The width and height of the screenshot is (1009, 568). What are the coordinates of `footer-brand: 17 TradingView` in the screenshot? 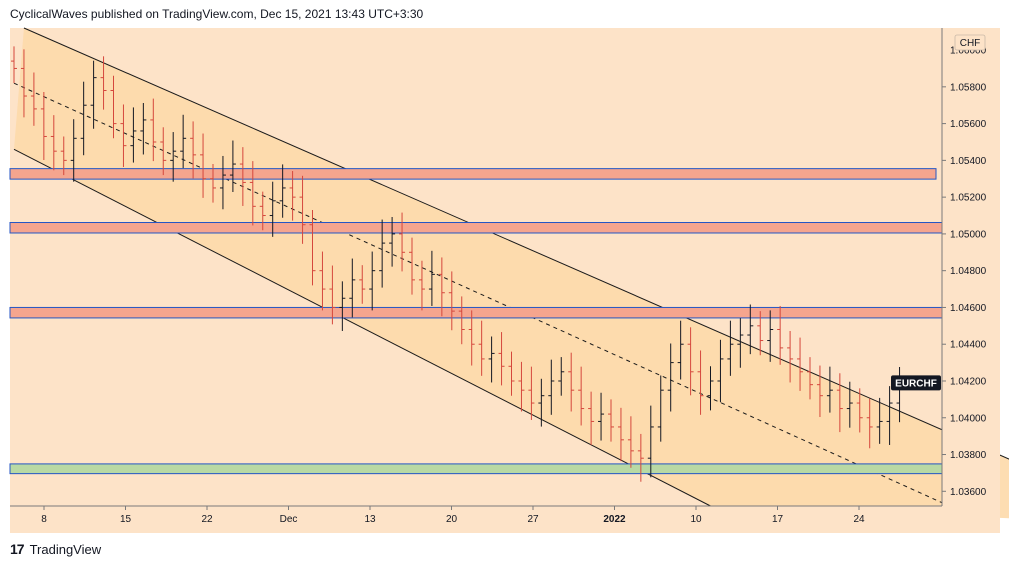 It's located at (55, 549).